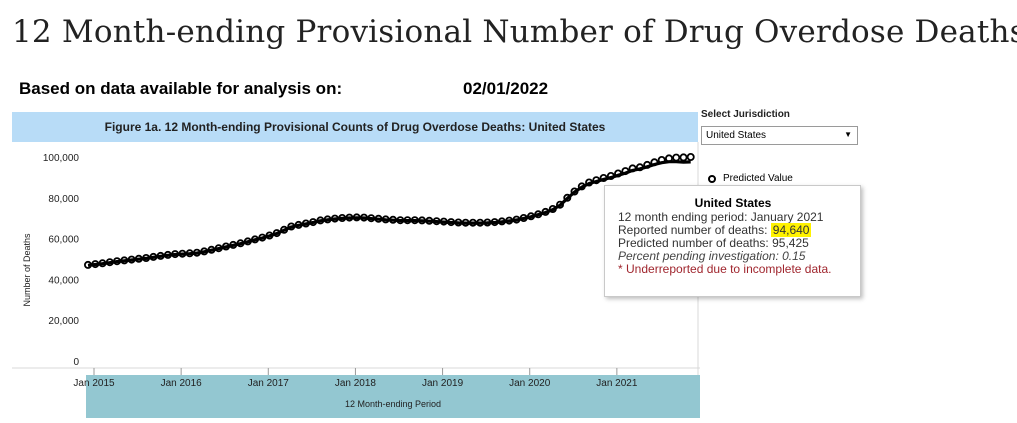 This screenshot has width=1017, height=423. Describe the element at coordinates (506, 88) in the screenshot. I see `data-date-value: 02/01/2022` at that location.